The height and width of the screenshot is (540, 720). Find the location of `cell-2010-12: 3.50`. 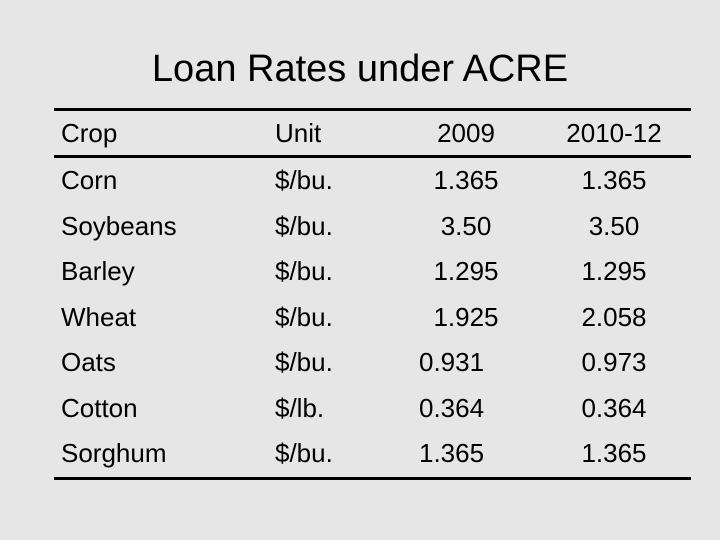

cell-2010-12: 3.50 is located at coordinates (614, 225).